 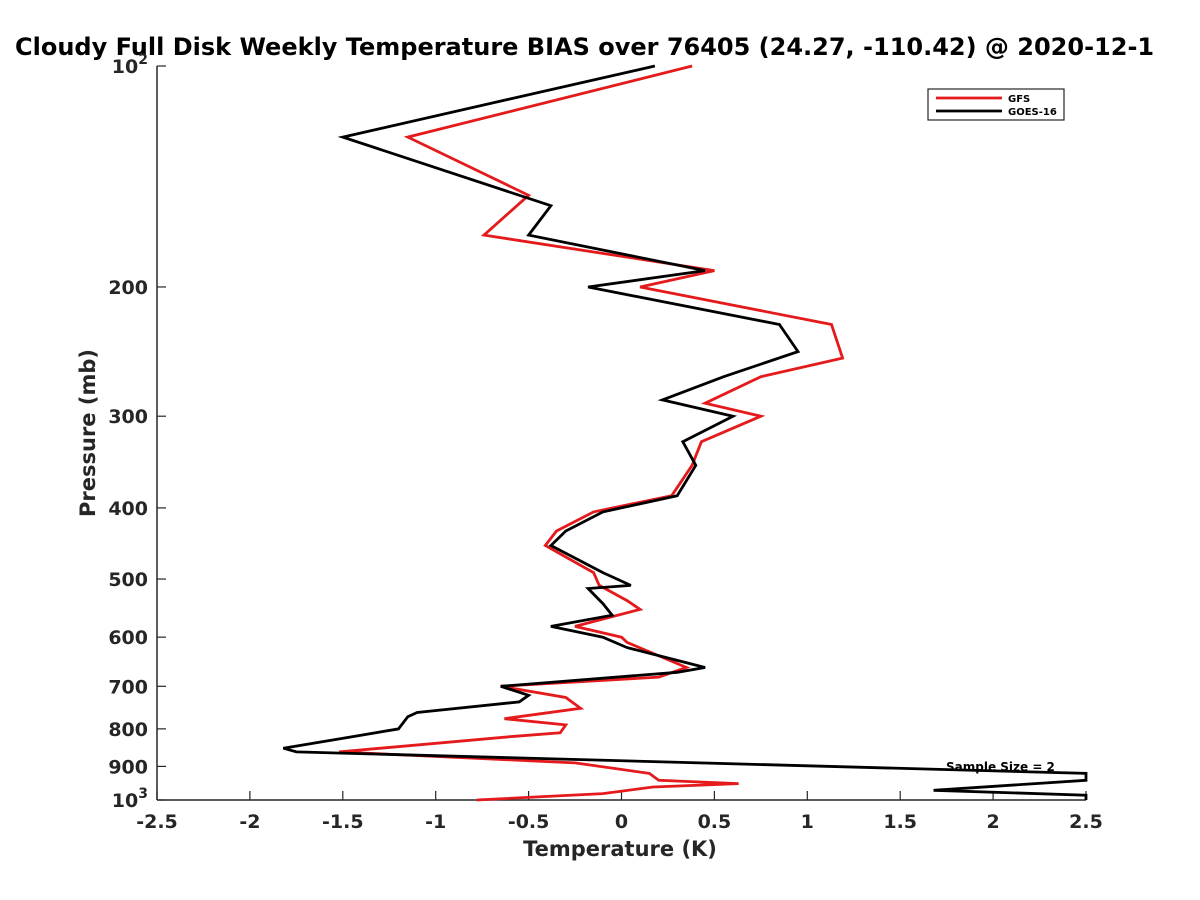 What do you see at coordinates (529, 822) in the screenshot?
I see `x-tick-label: -0.5` at bounding box center [529, 822].